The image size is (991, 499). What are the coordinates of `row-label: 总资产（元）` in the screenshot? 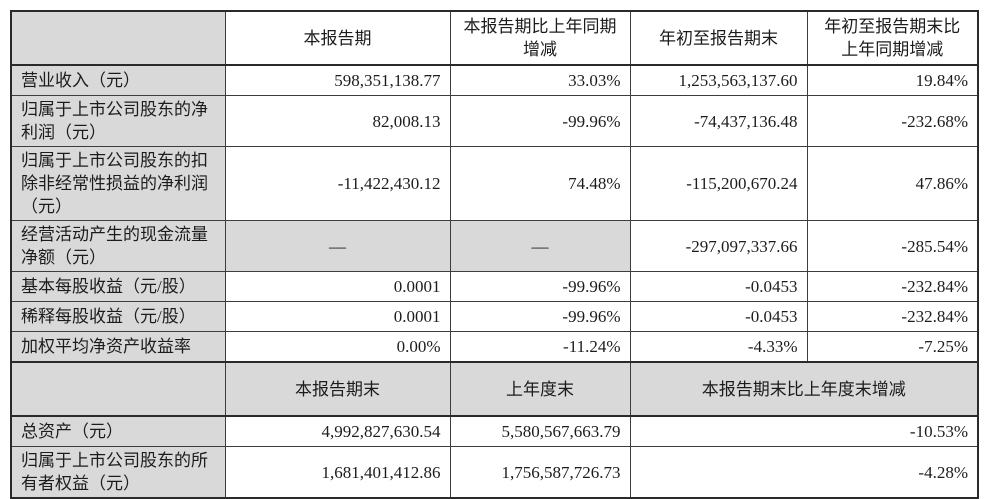 It's located at (118, 431).